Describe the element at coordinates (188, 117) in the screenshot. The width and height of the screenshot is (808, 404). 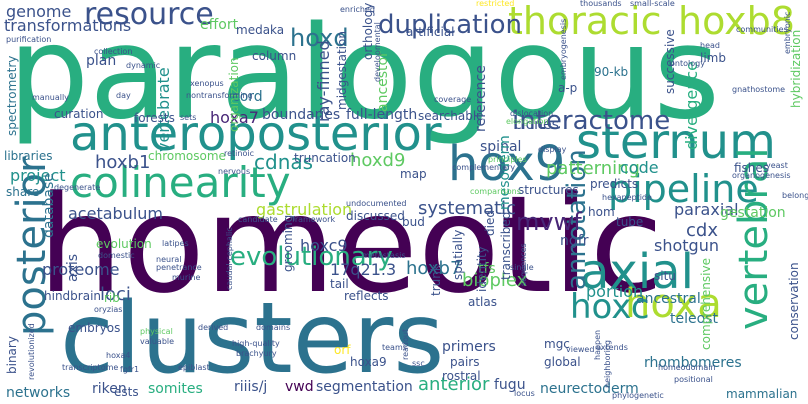
I see `word-sets: sets` at that location.